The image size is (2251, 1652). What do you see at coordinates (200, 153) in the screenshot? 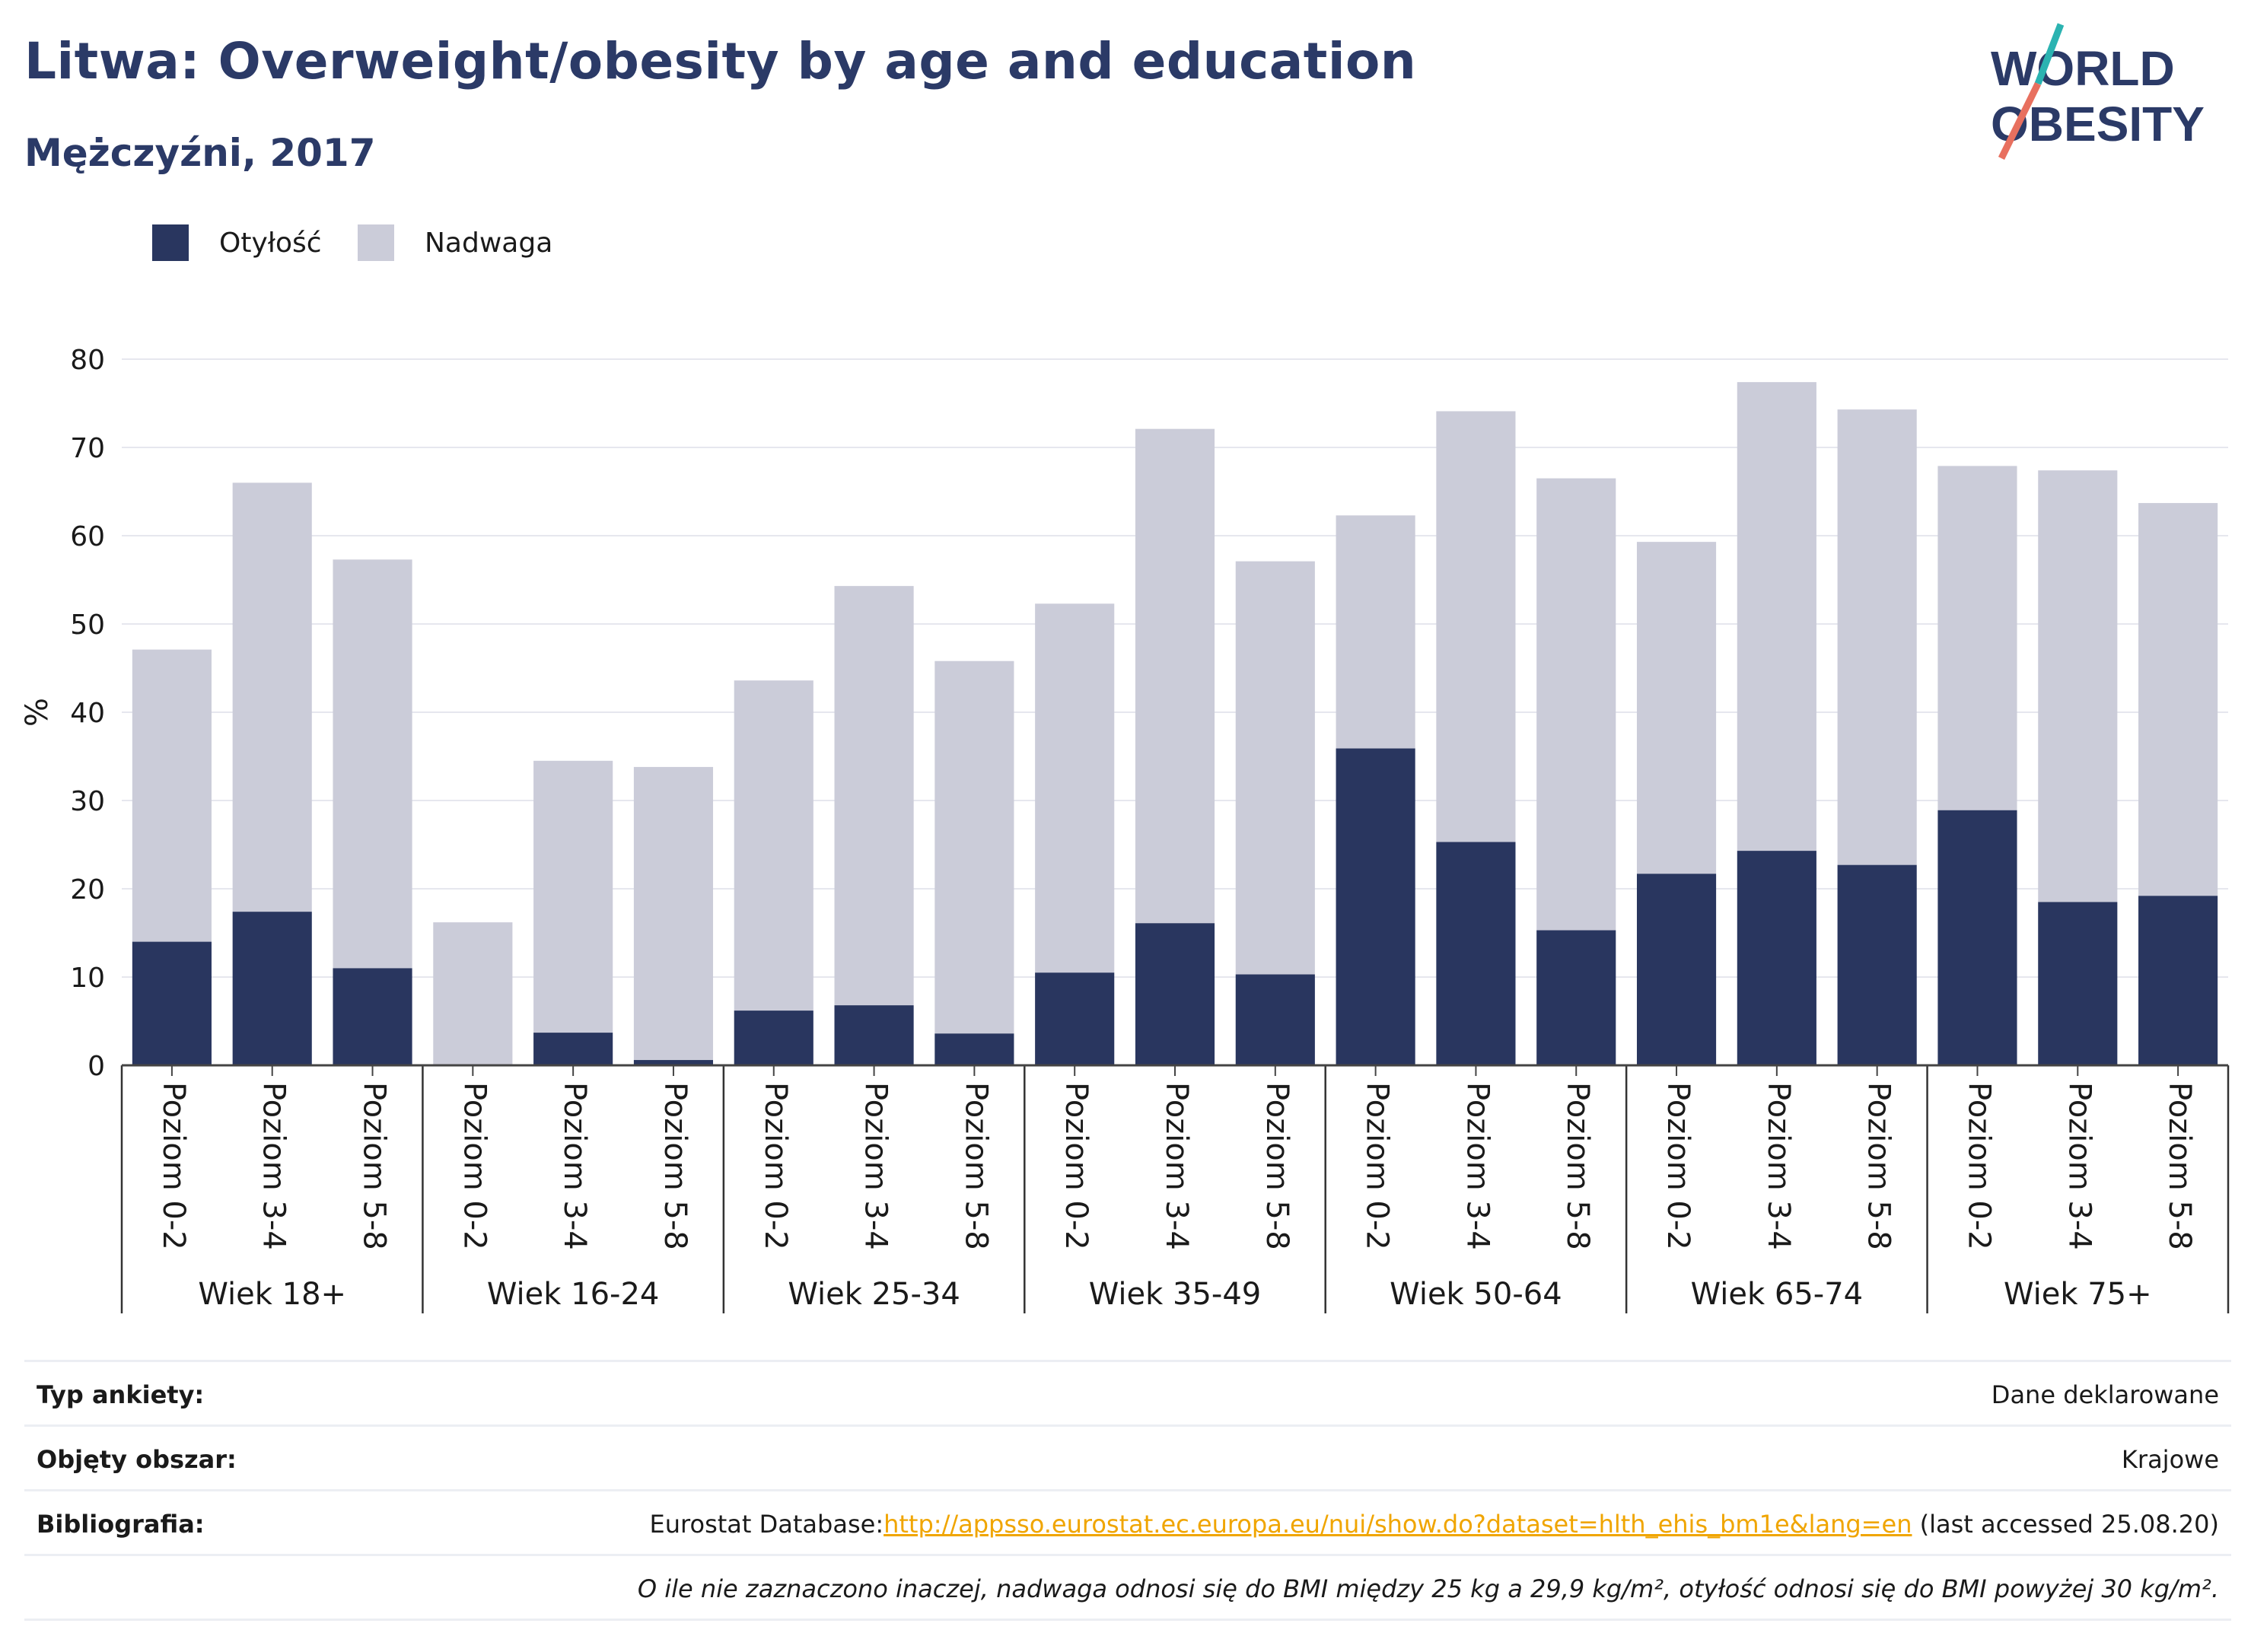
I see `chart-subtitle: Mężczyźni, 2017` at bounding box center [200, 153].